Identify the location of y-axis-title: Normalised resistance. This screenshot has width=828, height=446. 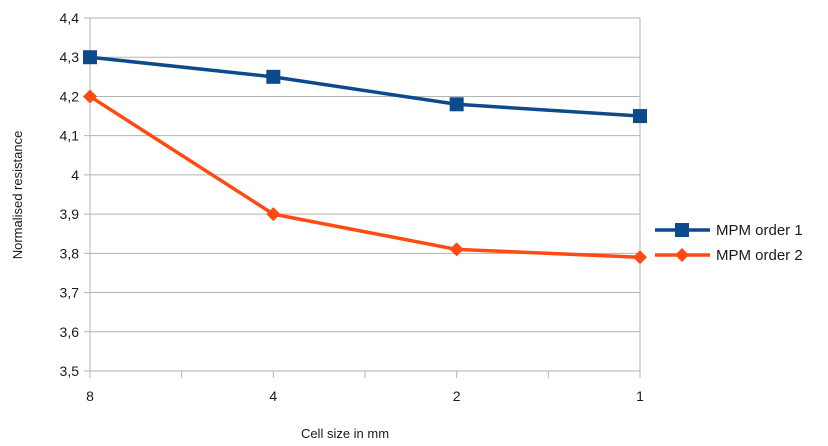
(17, 195).